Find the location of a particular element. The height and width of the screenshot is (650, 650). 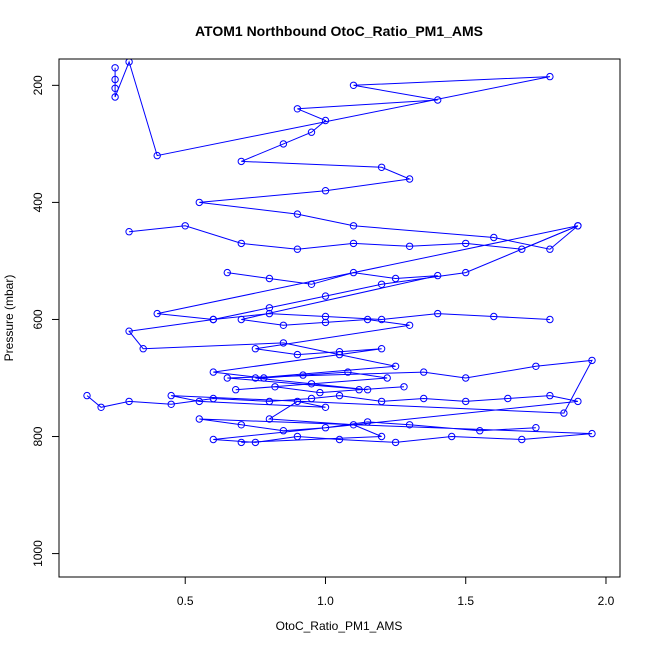

y-tick-label: 800 is located at coordinates (38, 436).